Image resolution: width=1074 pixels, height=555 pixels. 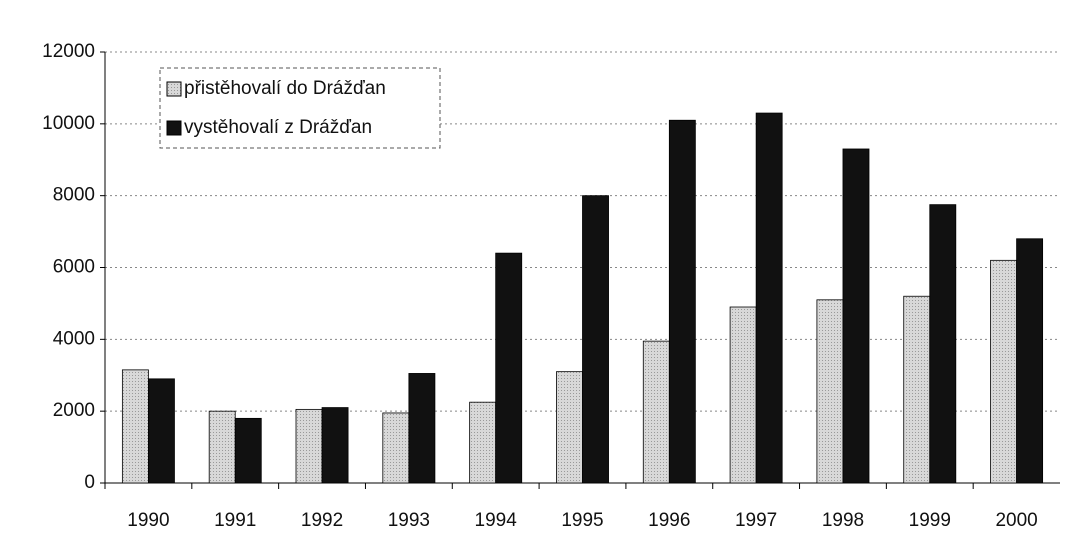 What do you see at coordinates (843, 520) in the screenshot?
I see `x-tick-label: 1998` at bounding box center [843, 520].